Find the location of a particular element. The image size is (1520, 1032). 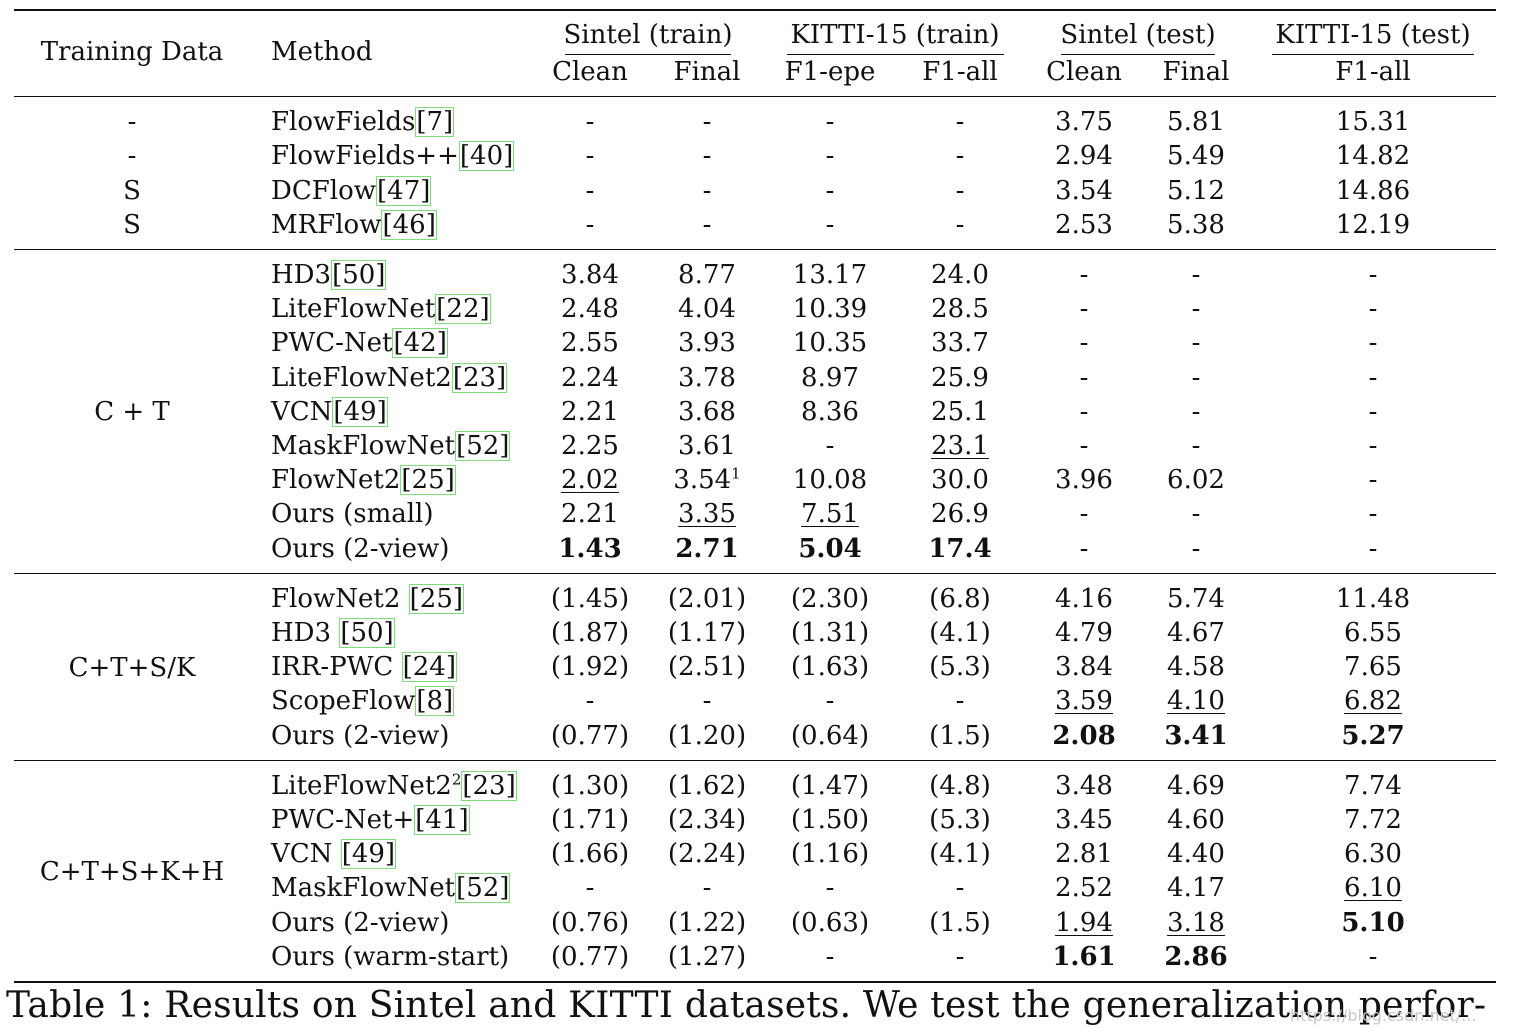

value-cell: 3.18 is located at coordinates (1196, 923).